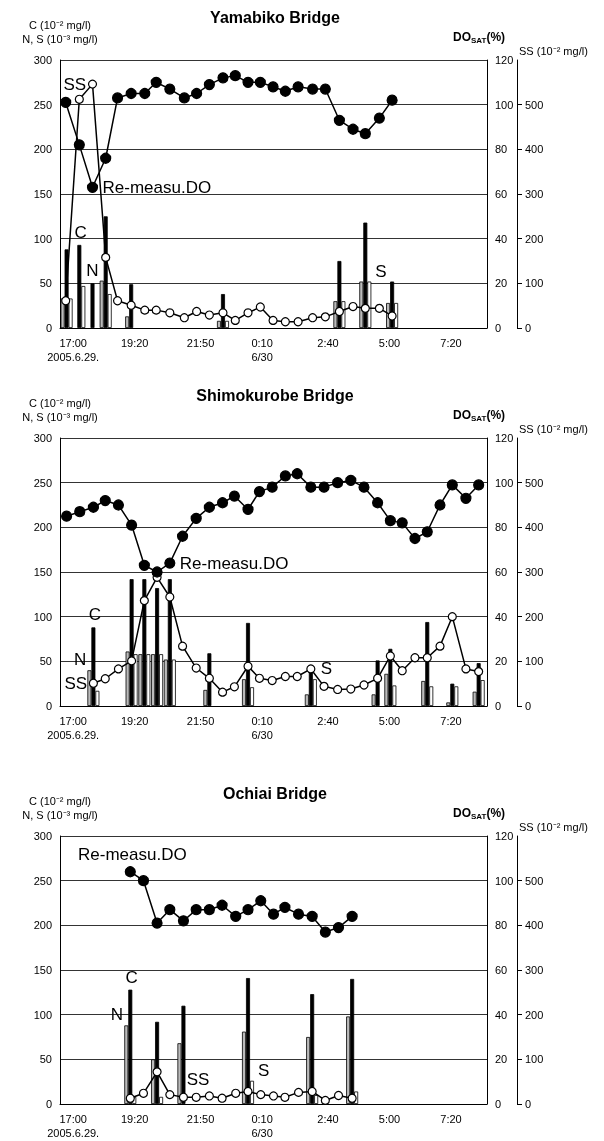 The height and width of the screenshot is (1141, 604). What do you see at coordinates (200, 343) in the screenshot?
I see `x-tick-label: 21:50` at bounding box center [200, 343].